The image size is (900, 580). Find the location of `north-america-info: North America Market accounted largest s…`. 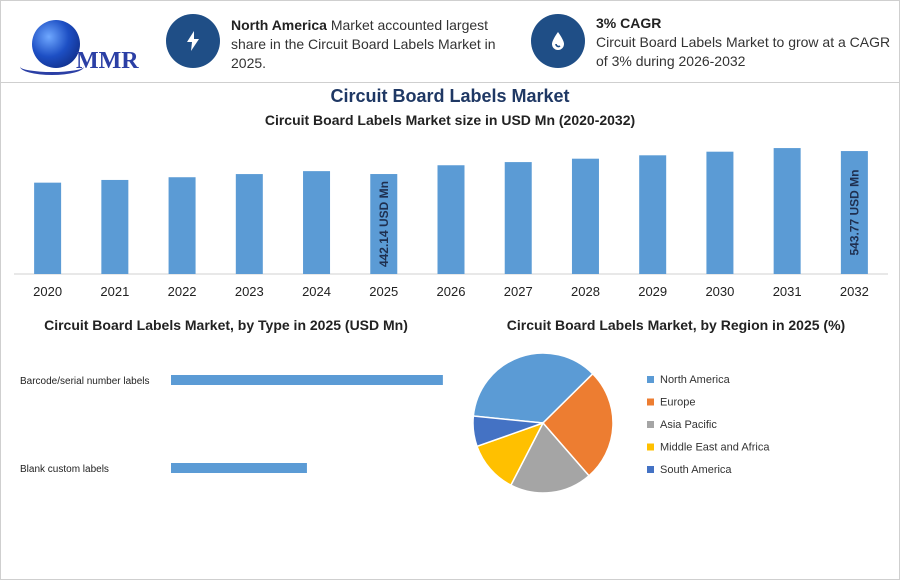

north-america-info: North America Market accounted largest s… is located at coordinates (366, 44).